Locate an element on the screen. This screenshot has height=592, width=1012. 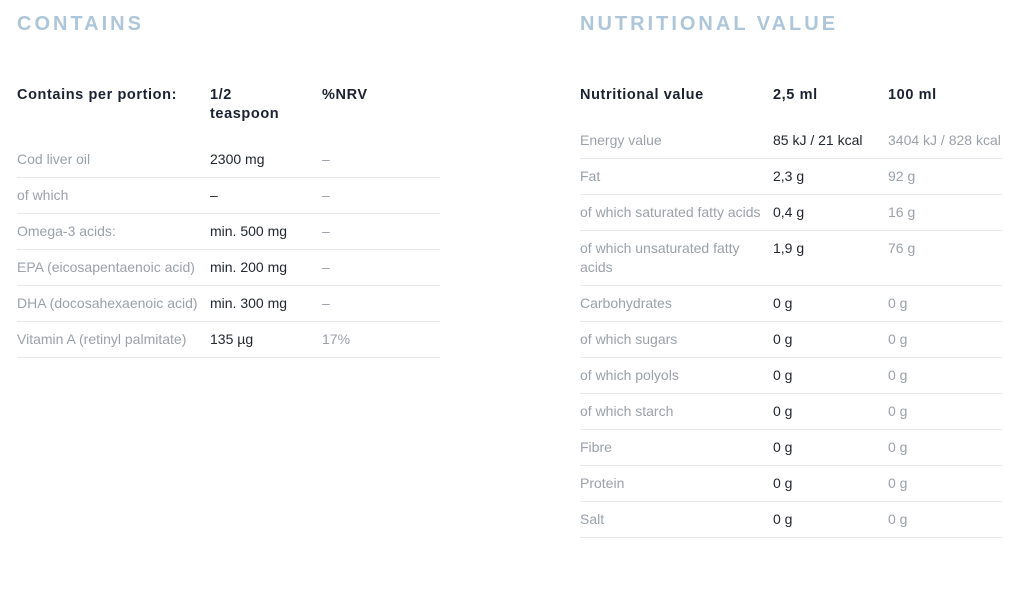
table-row: Cod liver oil 2300 mg – is located at coordinates (228, 160).